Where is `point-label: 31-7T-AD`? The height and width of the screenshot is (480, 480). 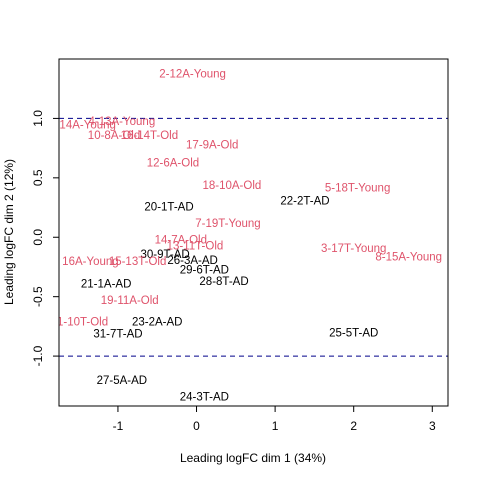 point-label: 31-7T-AD is located at coordinates (117, 335).